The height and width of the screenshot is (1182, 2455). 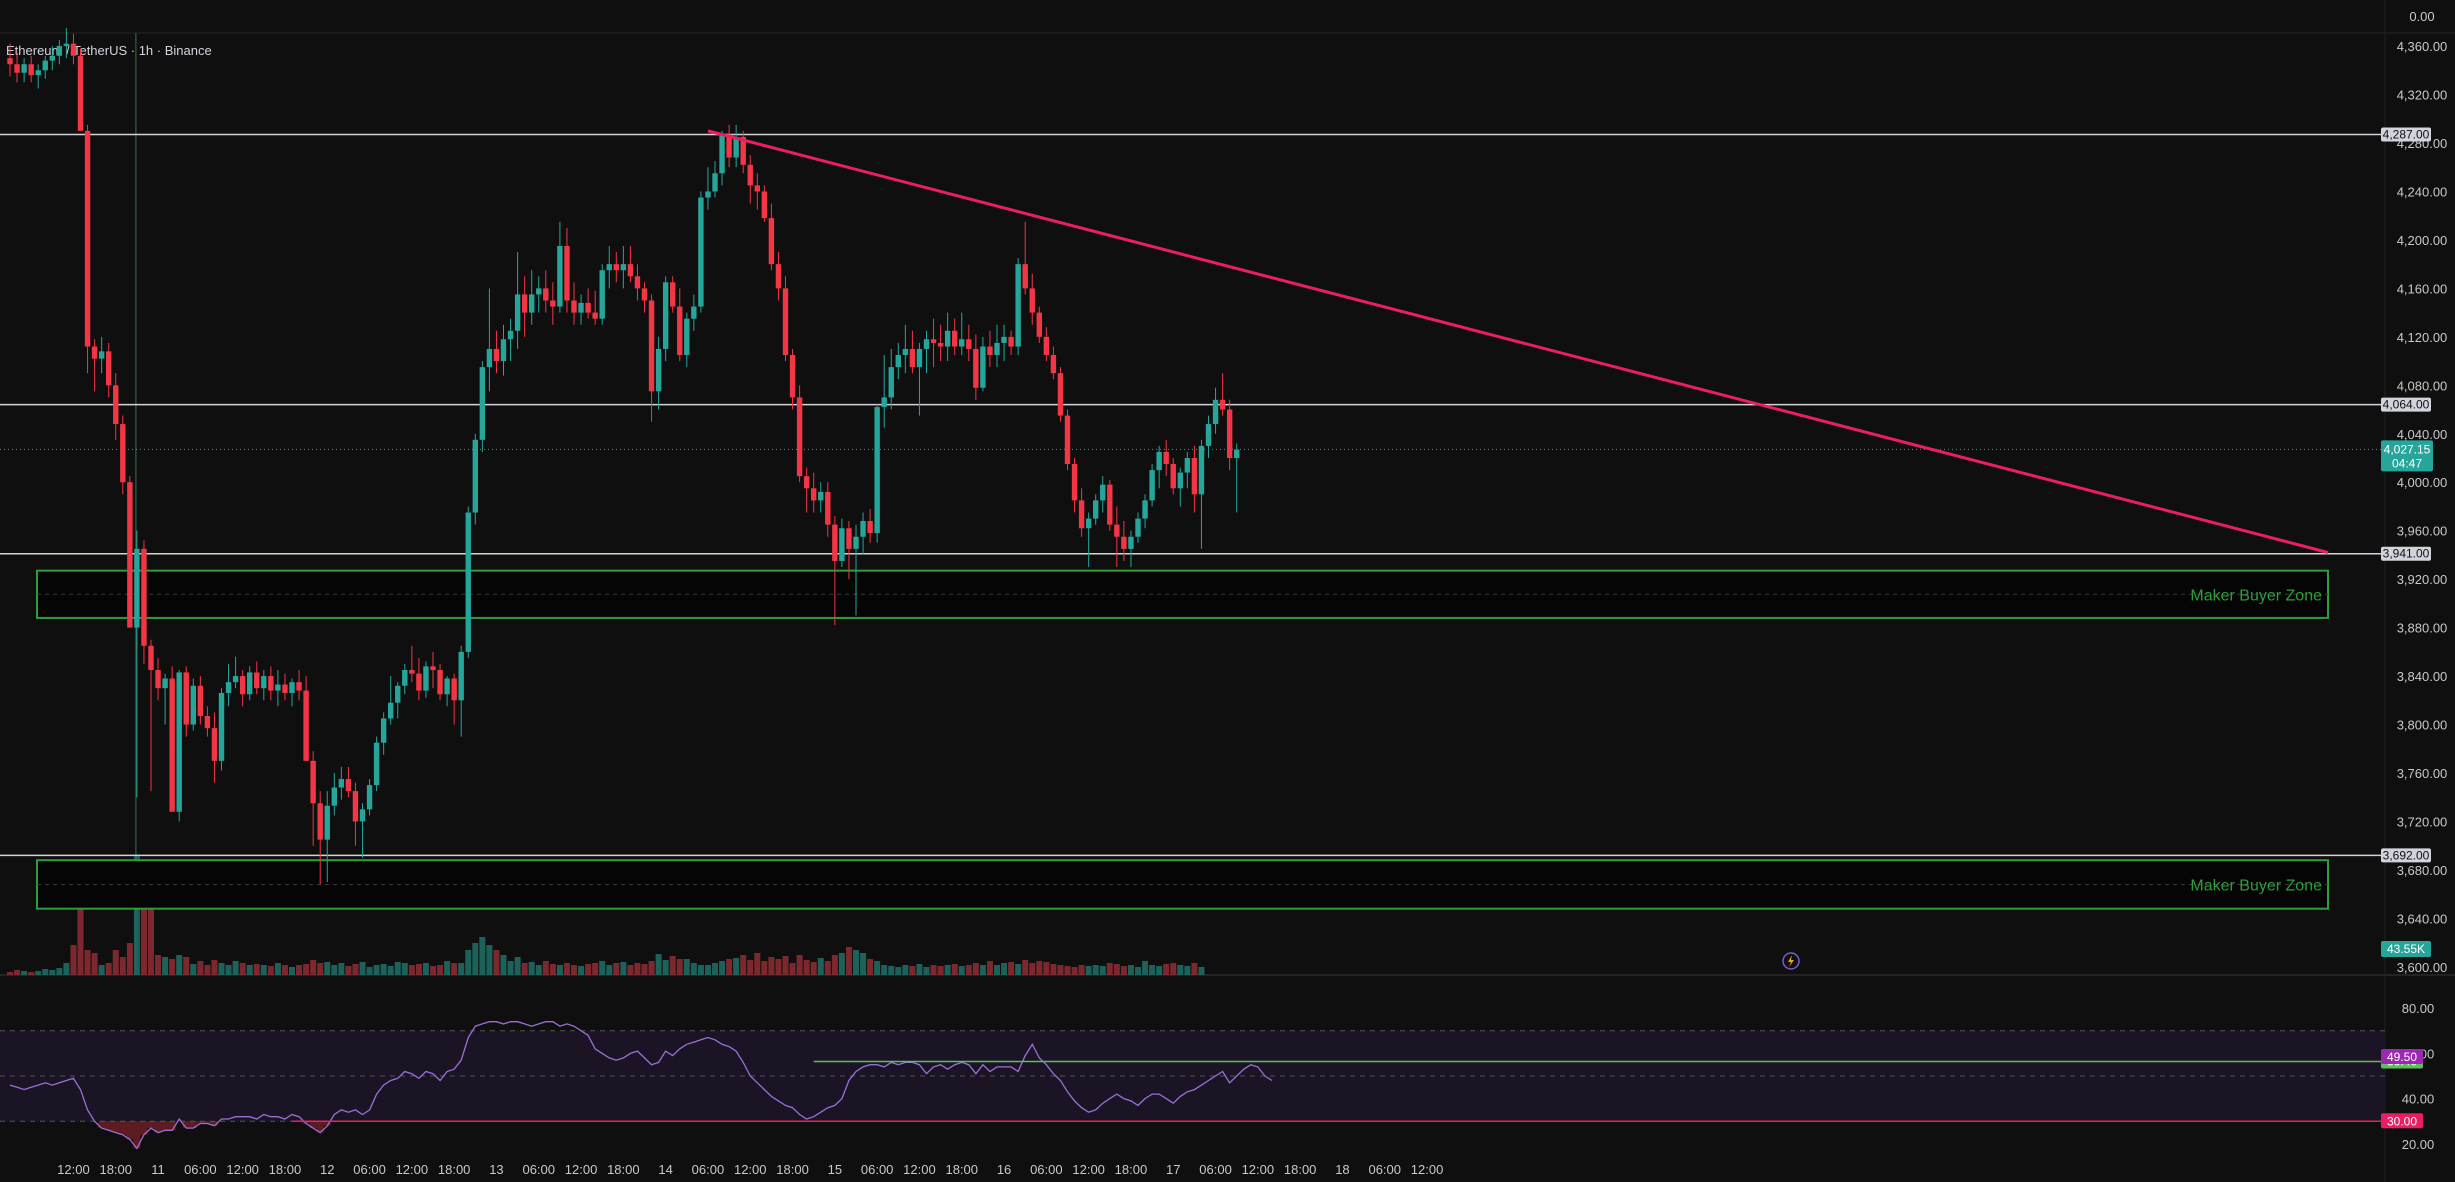 I want to click on price-level-tag-text: 4,287.00, so click(x=2406, y=135).